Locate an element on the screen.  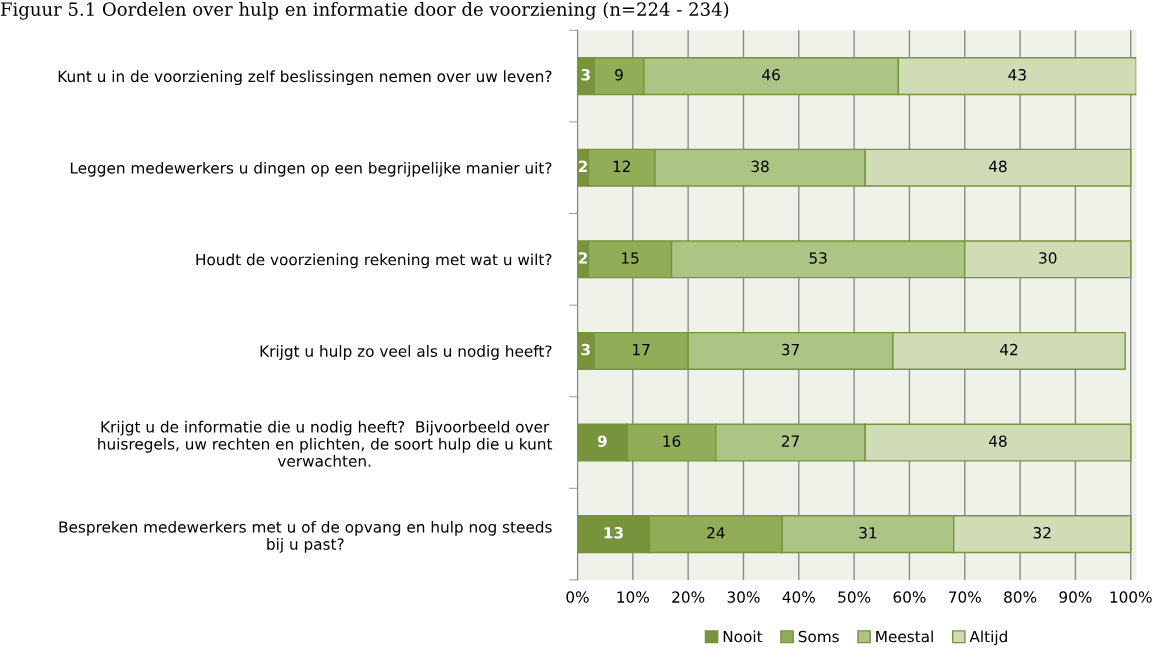
y-tick-label: Krijgt u hulp zo veel als u nodig heeft? is located at coordinates (406, 352).